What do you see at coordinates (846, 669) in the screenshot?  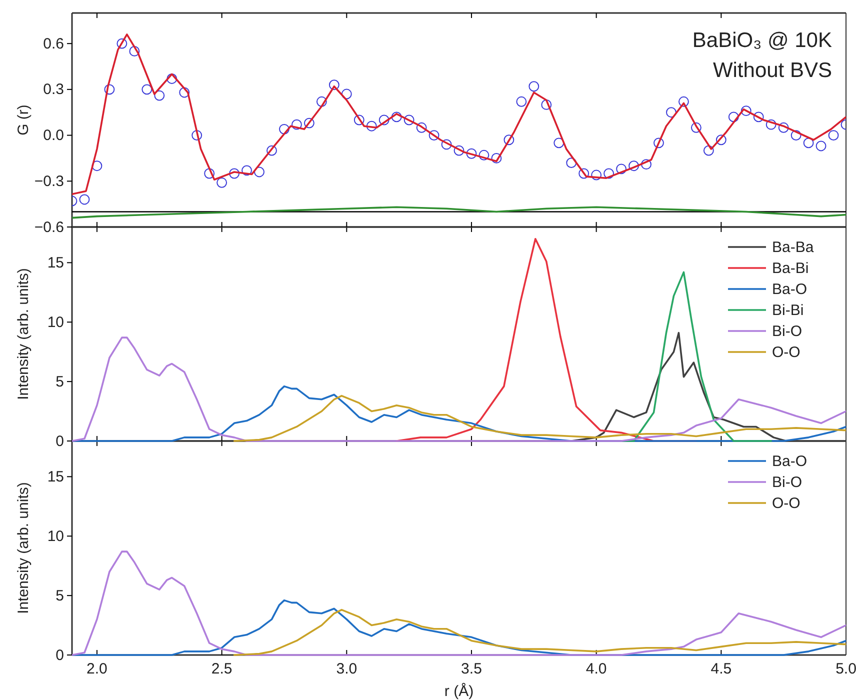 I see `x-tick-label: 5.0` at bounding box center [846, 669].